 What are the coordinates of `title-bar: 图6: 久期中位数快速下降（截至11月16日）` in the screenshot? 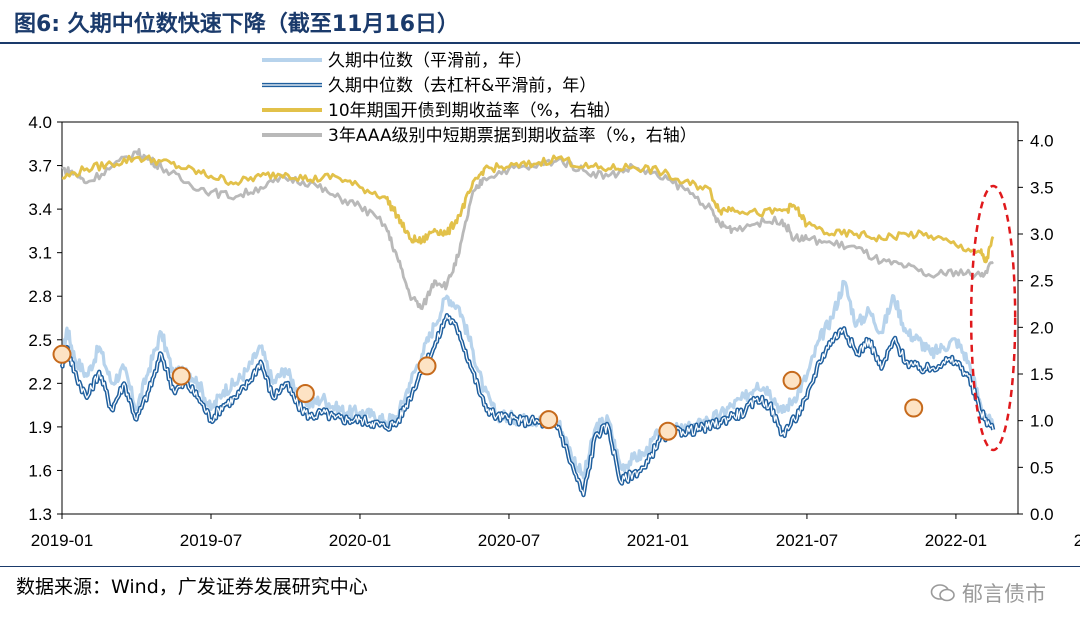 It's located at (540, 22).